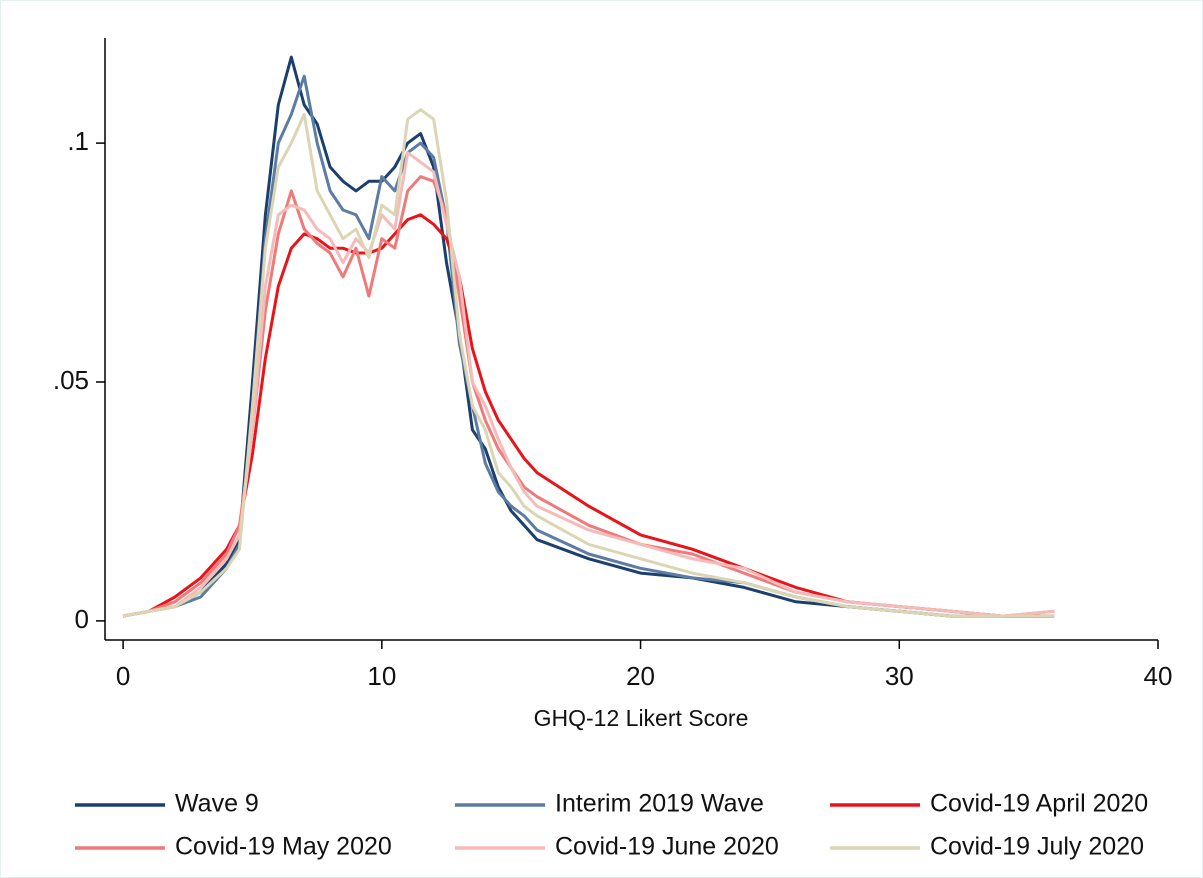  What do you see at coordinates (1039, 804) in the screenshot?
I see `legend-label: Covid-19 April 2020` at bounding box center [1039, 804].